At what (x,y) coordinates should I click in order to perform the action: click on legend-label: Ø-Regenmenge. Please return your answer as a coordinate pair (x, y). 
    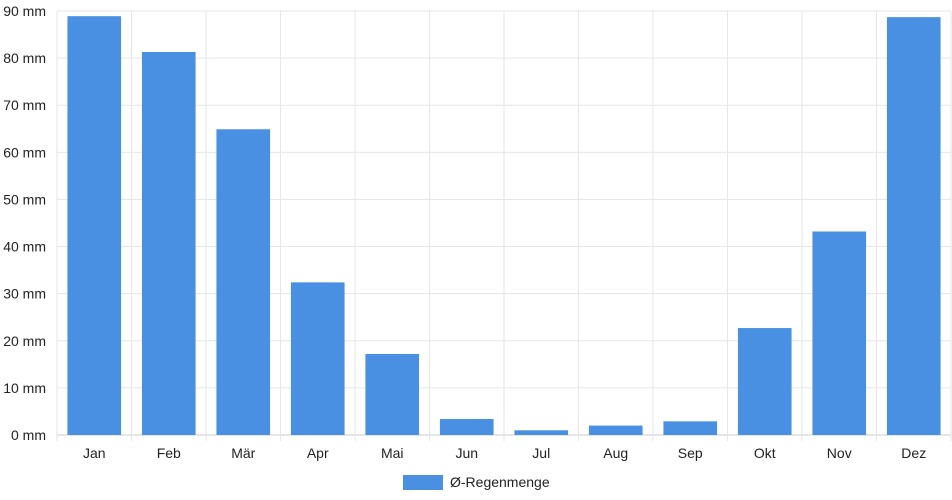
    Looking at the image, I should click on (500, 482).